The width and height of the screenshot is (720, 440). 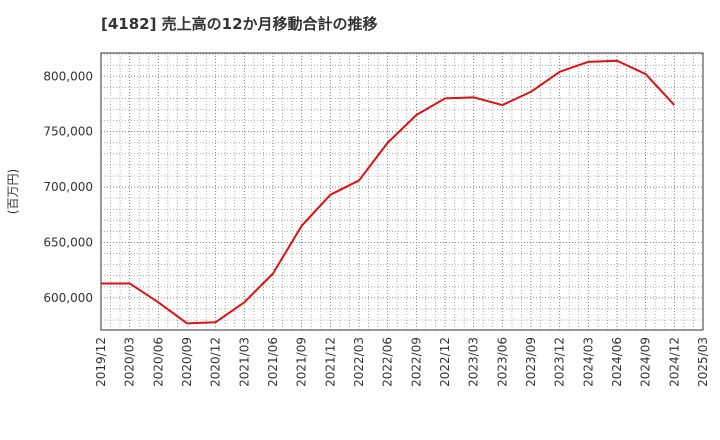 What do you see at coordinates (445, 362) in the screenshot?
I see `x-tick-label: 2022/12` at bounding box center [445, 362].